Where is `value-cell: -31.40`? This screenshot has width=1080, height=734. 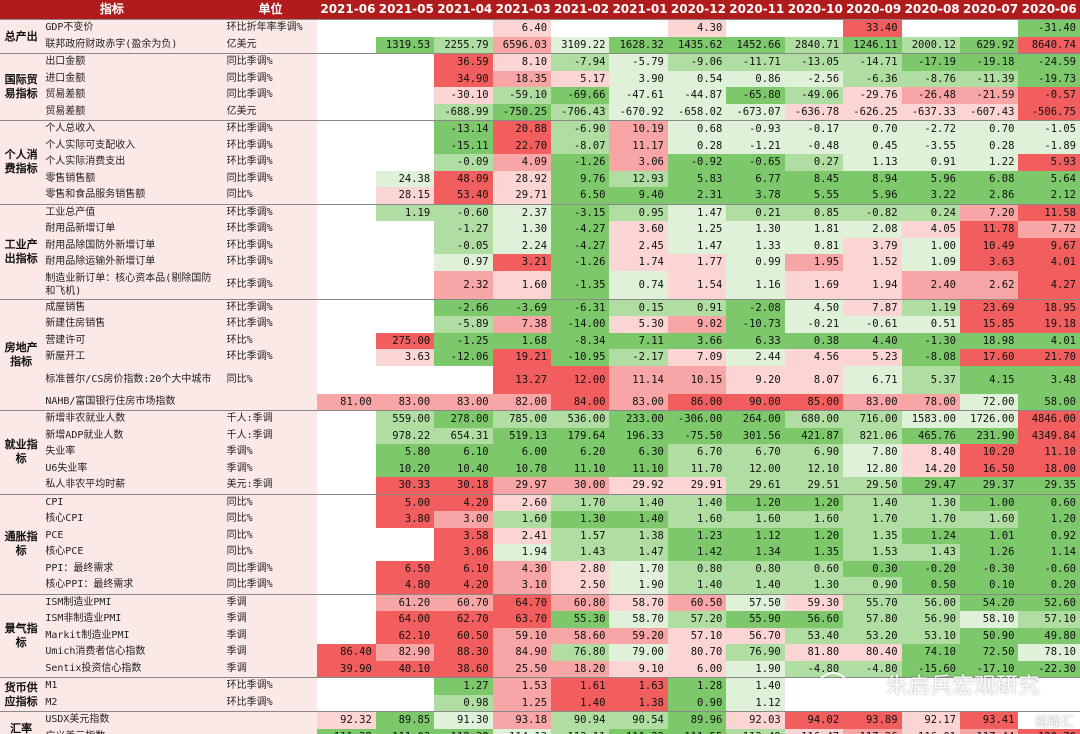
value-cell: -31.40 is located at coordinates (1049, 28).